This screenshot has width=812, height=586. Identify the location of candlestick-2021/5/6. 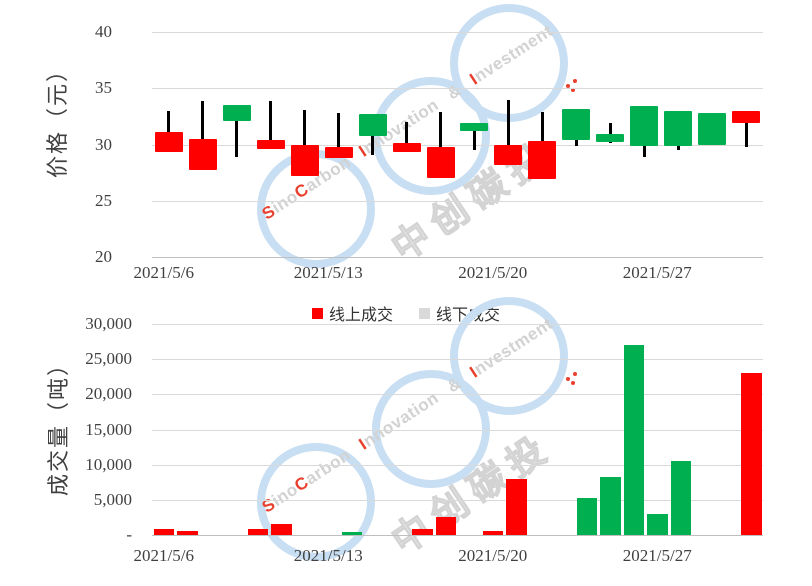
(168, 142).